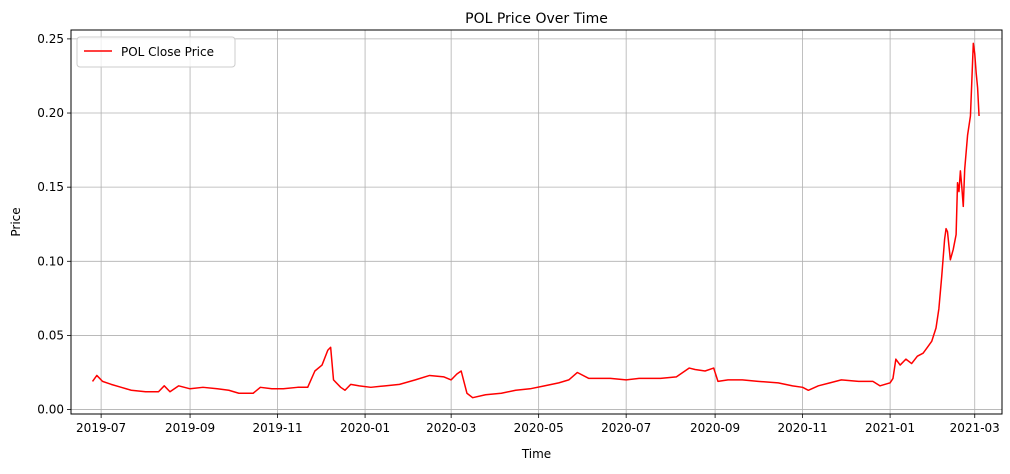  Describe the element at coordinates (803, 428) in the screenshot. I see `x-tick-label: 2020-11` at that location.